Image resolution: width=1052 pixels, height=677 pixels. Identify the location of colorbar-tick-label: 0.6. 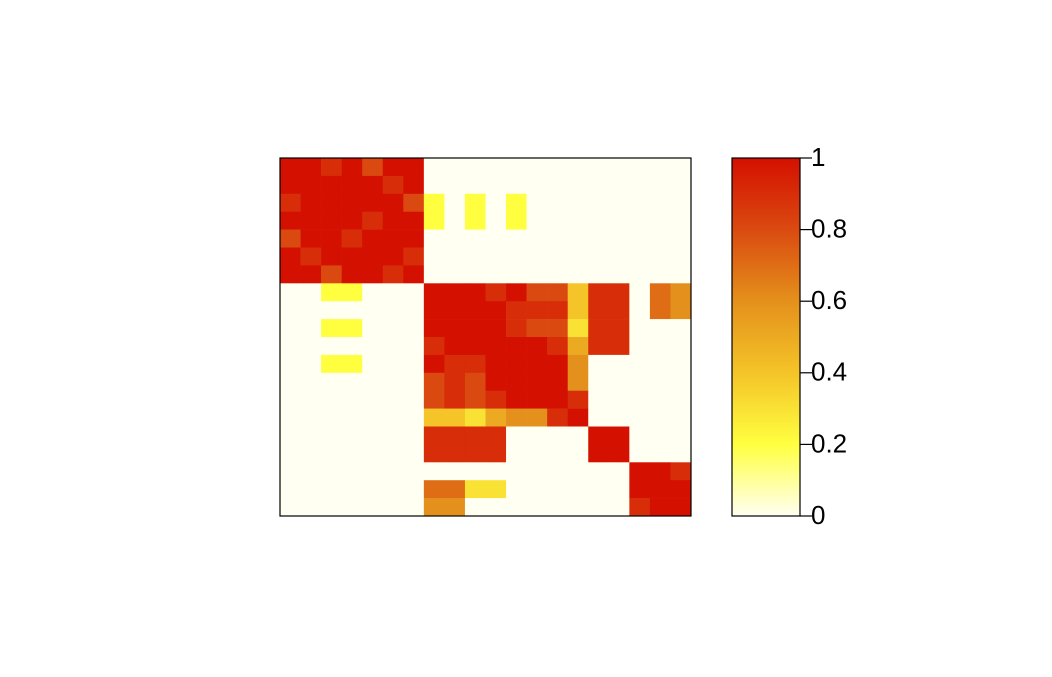
(829, 300).